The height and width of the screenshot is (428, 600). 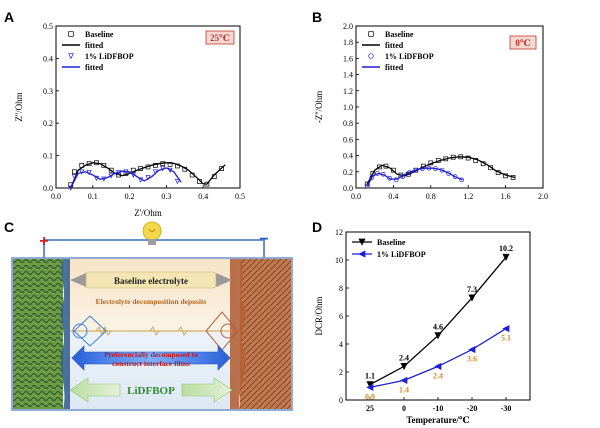 I want to click on light-bulb-icon, so click(x=152, y=233).